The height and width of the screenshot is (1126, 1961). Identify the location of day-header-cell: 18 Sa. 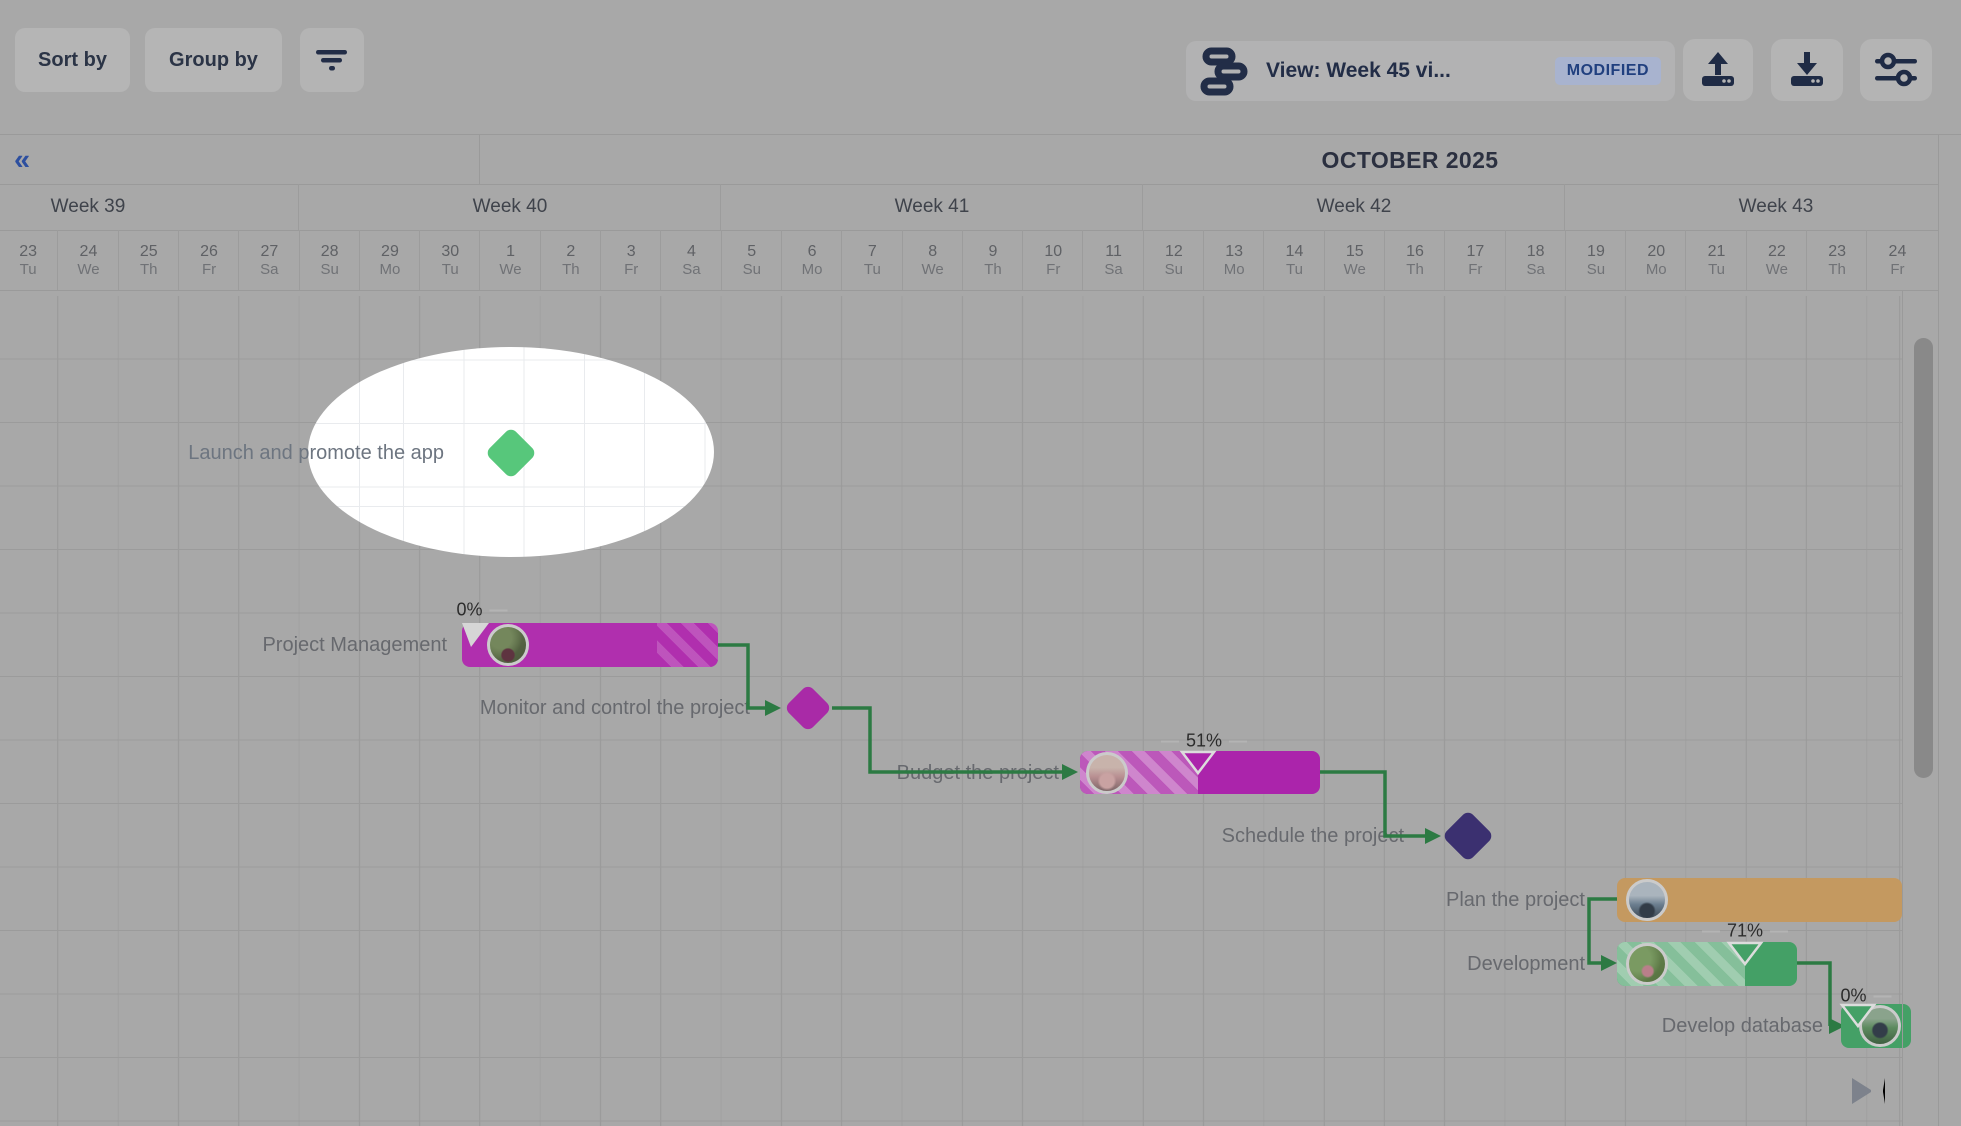
(1535, 260).